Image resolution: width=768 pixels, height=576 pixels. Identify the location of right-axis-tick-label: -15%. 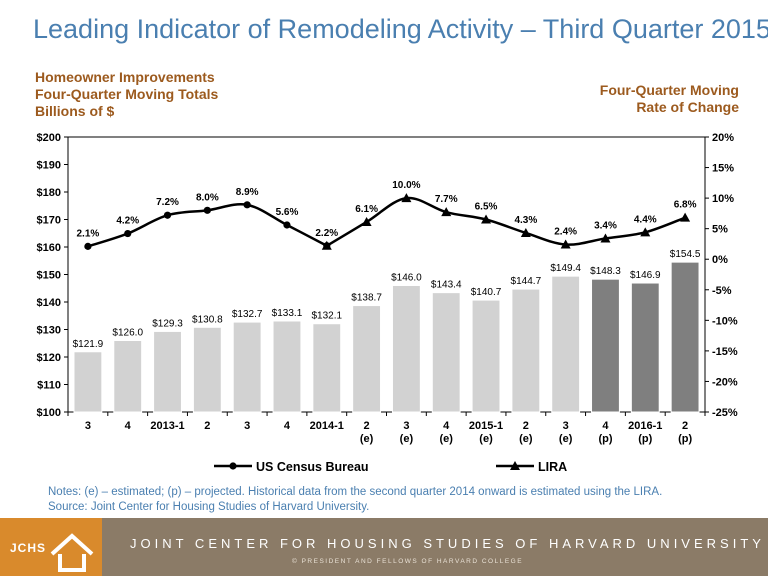
(725, 352).